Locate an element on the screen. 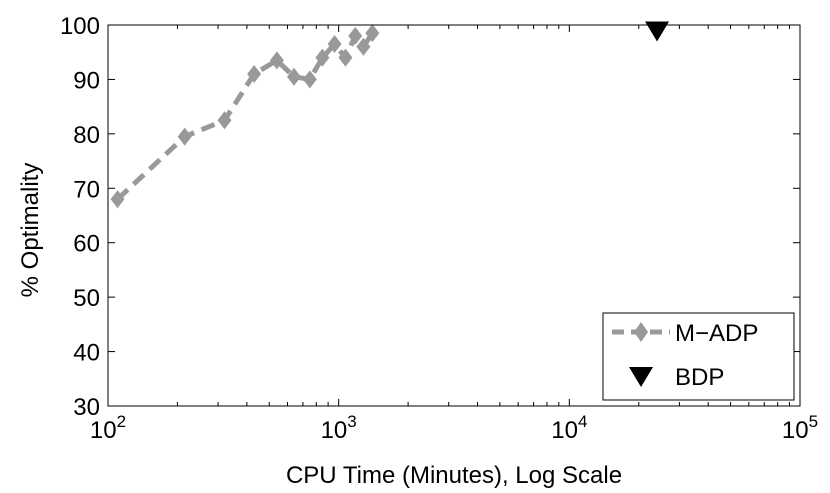  x-tick-label: 10⁵ is located at coordinates (800, 428).